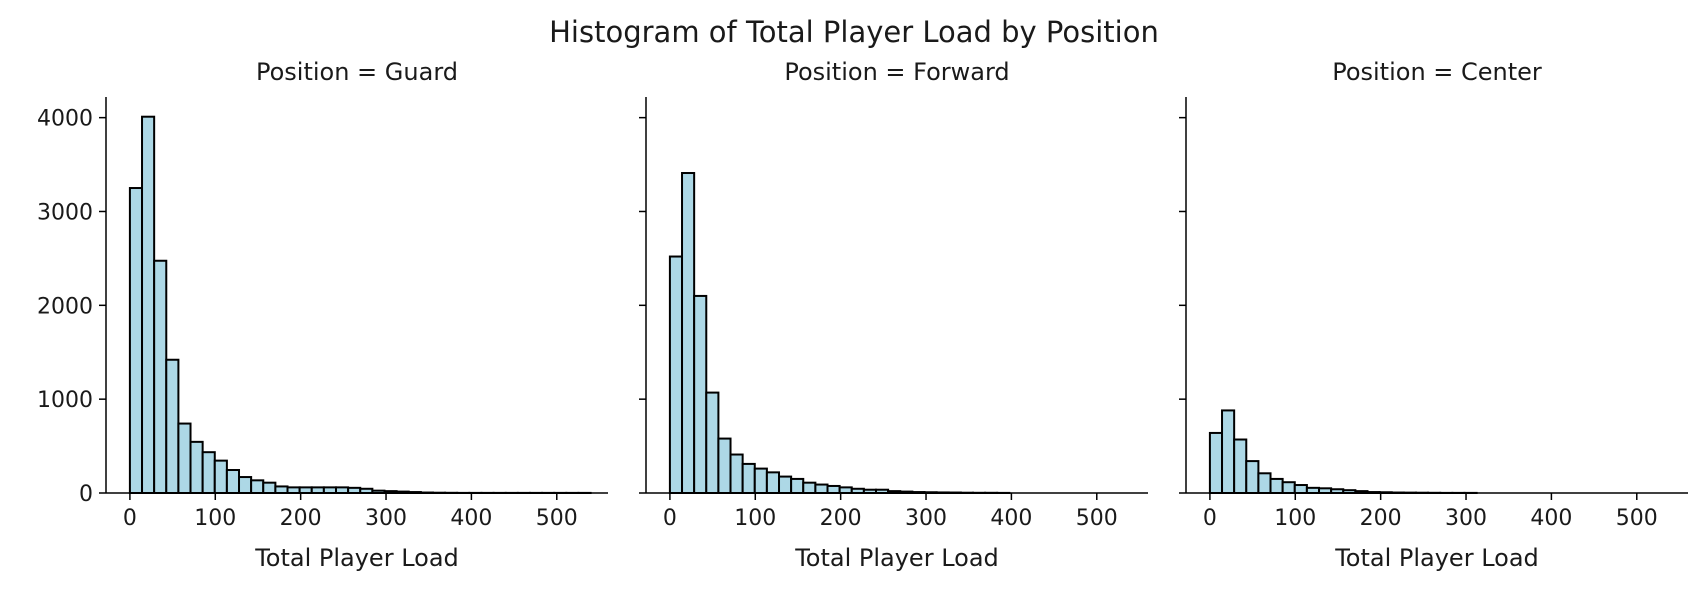 This screenshot has height=598, width=1708. What do you see at coordinates (65, 212) in the screenshot?
I see `y-tick-label: 3000` at bounding box center [65, 212].